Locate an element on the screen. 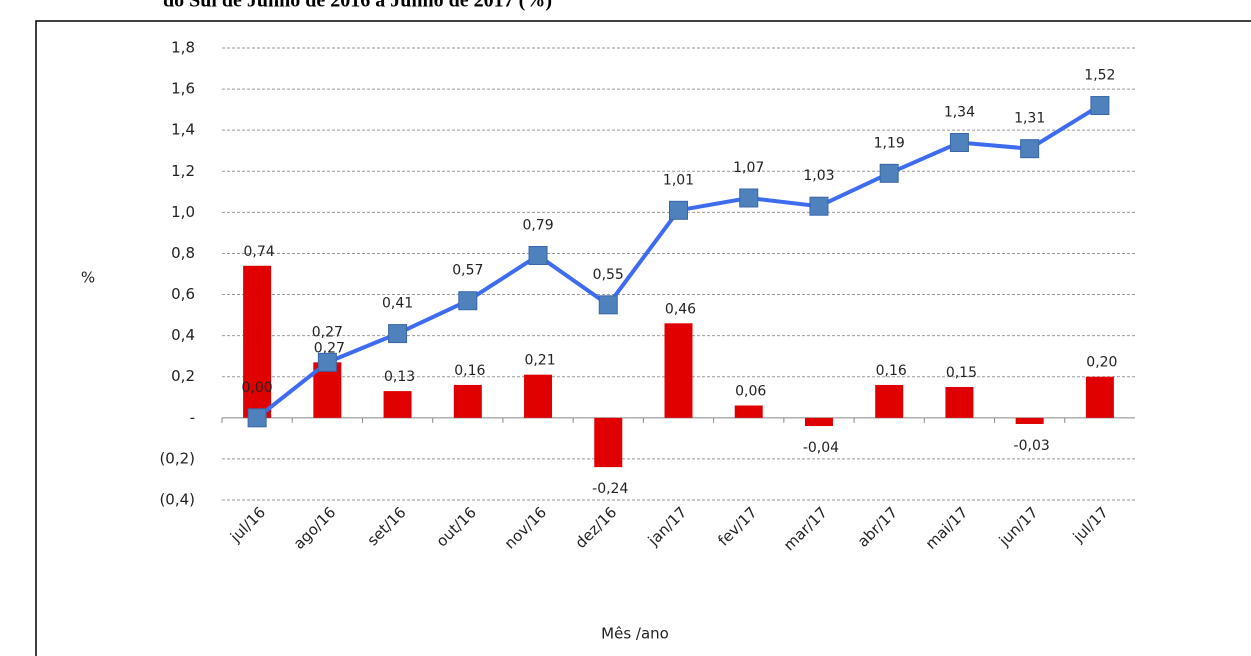 This screenshot has height=656, width=1251. line-value-label: 1,07 is located at coordinates (748, 168).